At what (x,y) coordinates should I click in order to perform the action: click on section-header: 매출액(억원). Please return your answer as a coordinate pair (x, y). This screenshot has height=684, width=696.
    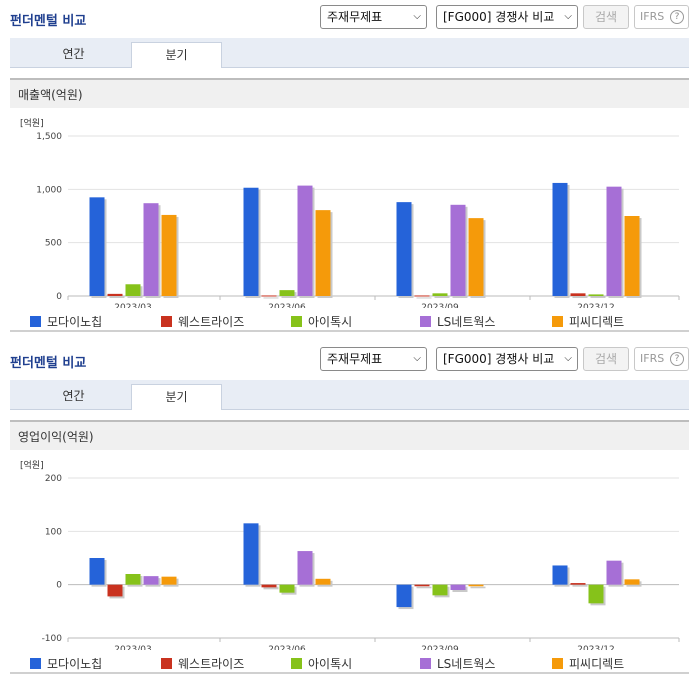
    Looking at the image, I should click on (349, 93).